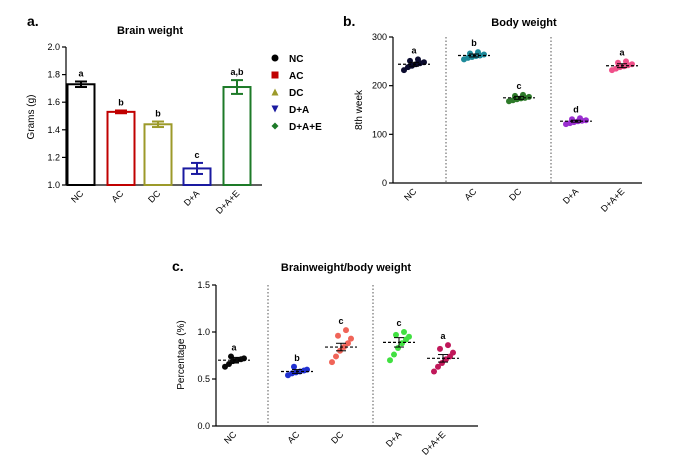 This screenshot has width=684, height=462. I want to click on panel-b-ytick-label: 200, so click(379, 86).